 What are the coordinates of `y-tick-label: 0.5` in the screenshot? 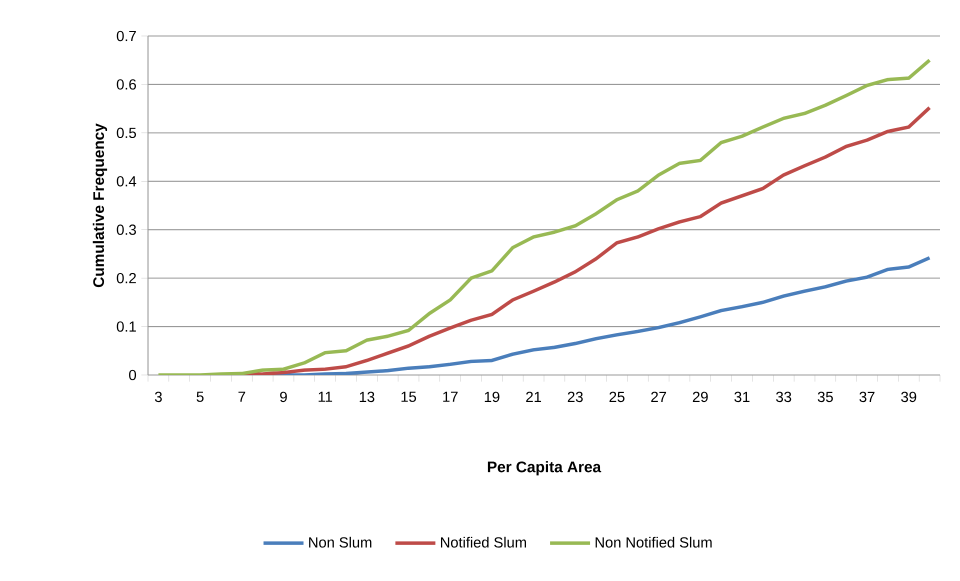 It's located at (126, 133).